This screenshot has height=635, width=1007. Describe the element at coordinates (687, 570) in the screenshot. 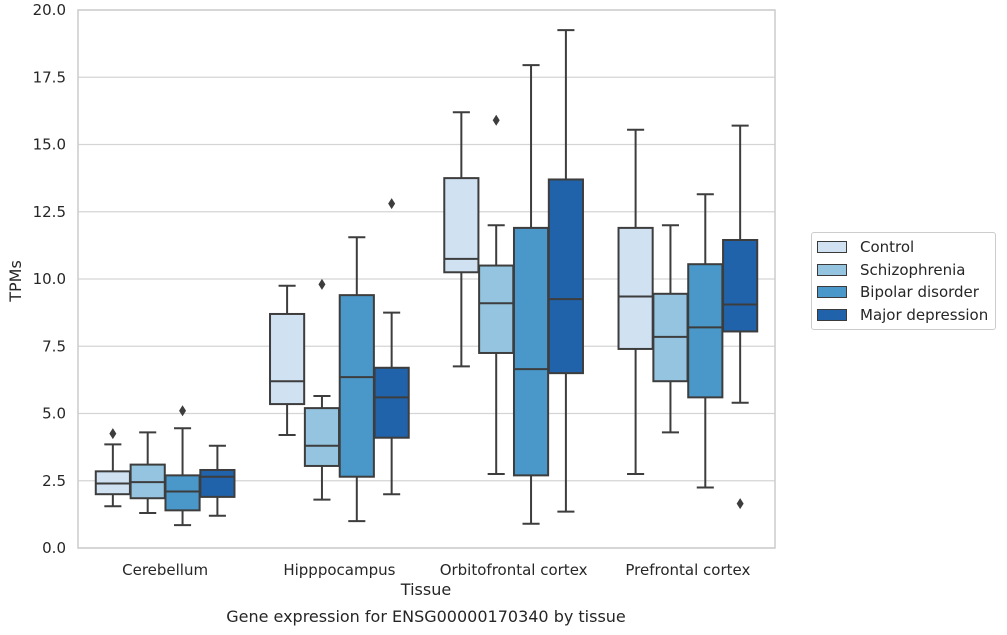

I see `x-tick-label: Prefrontal cortex` at that location.